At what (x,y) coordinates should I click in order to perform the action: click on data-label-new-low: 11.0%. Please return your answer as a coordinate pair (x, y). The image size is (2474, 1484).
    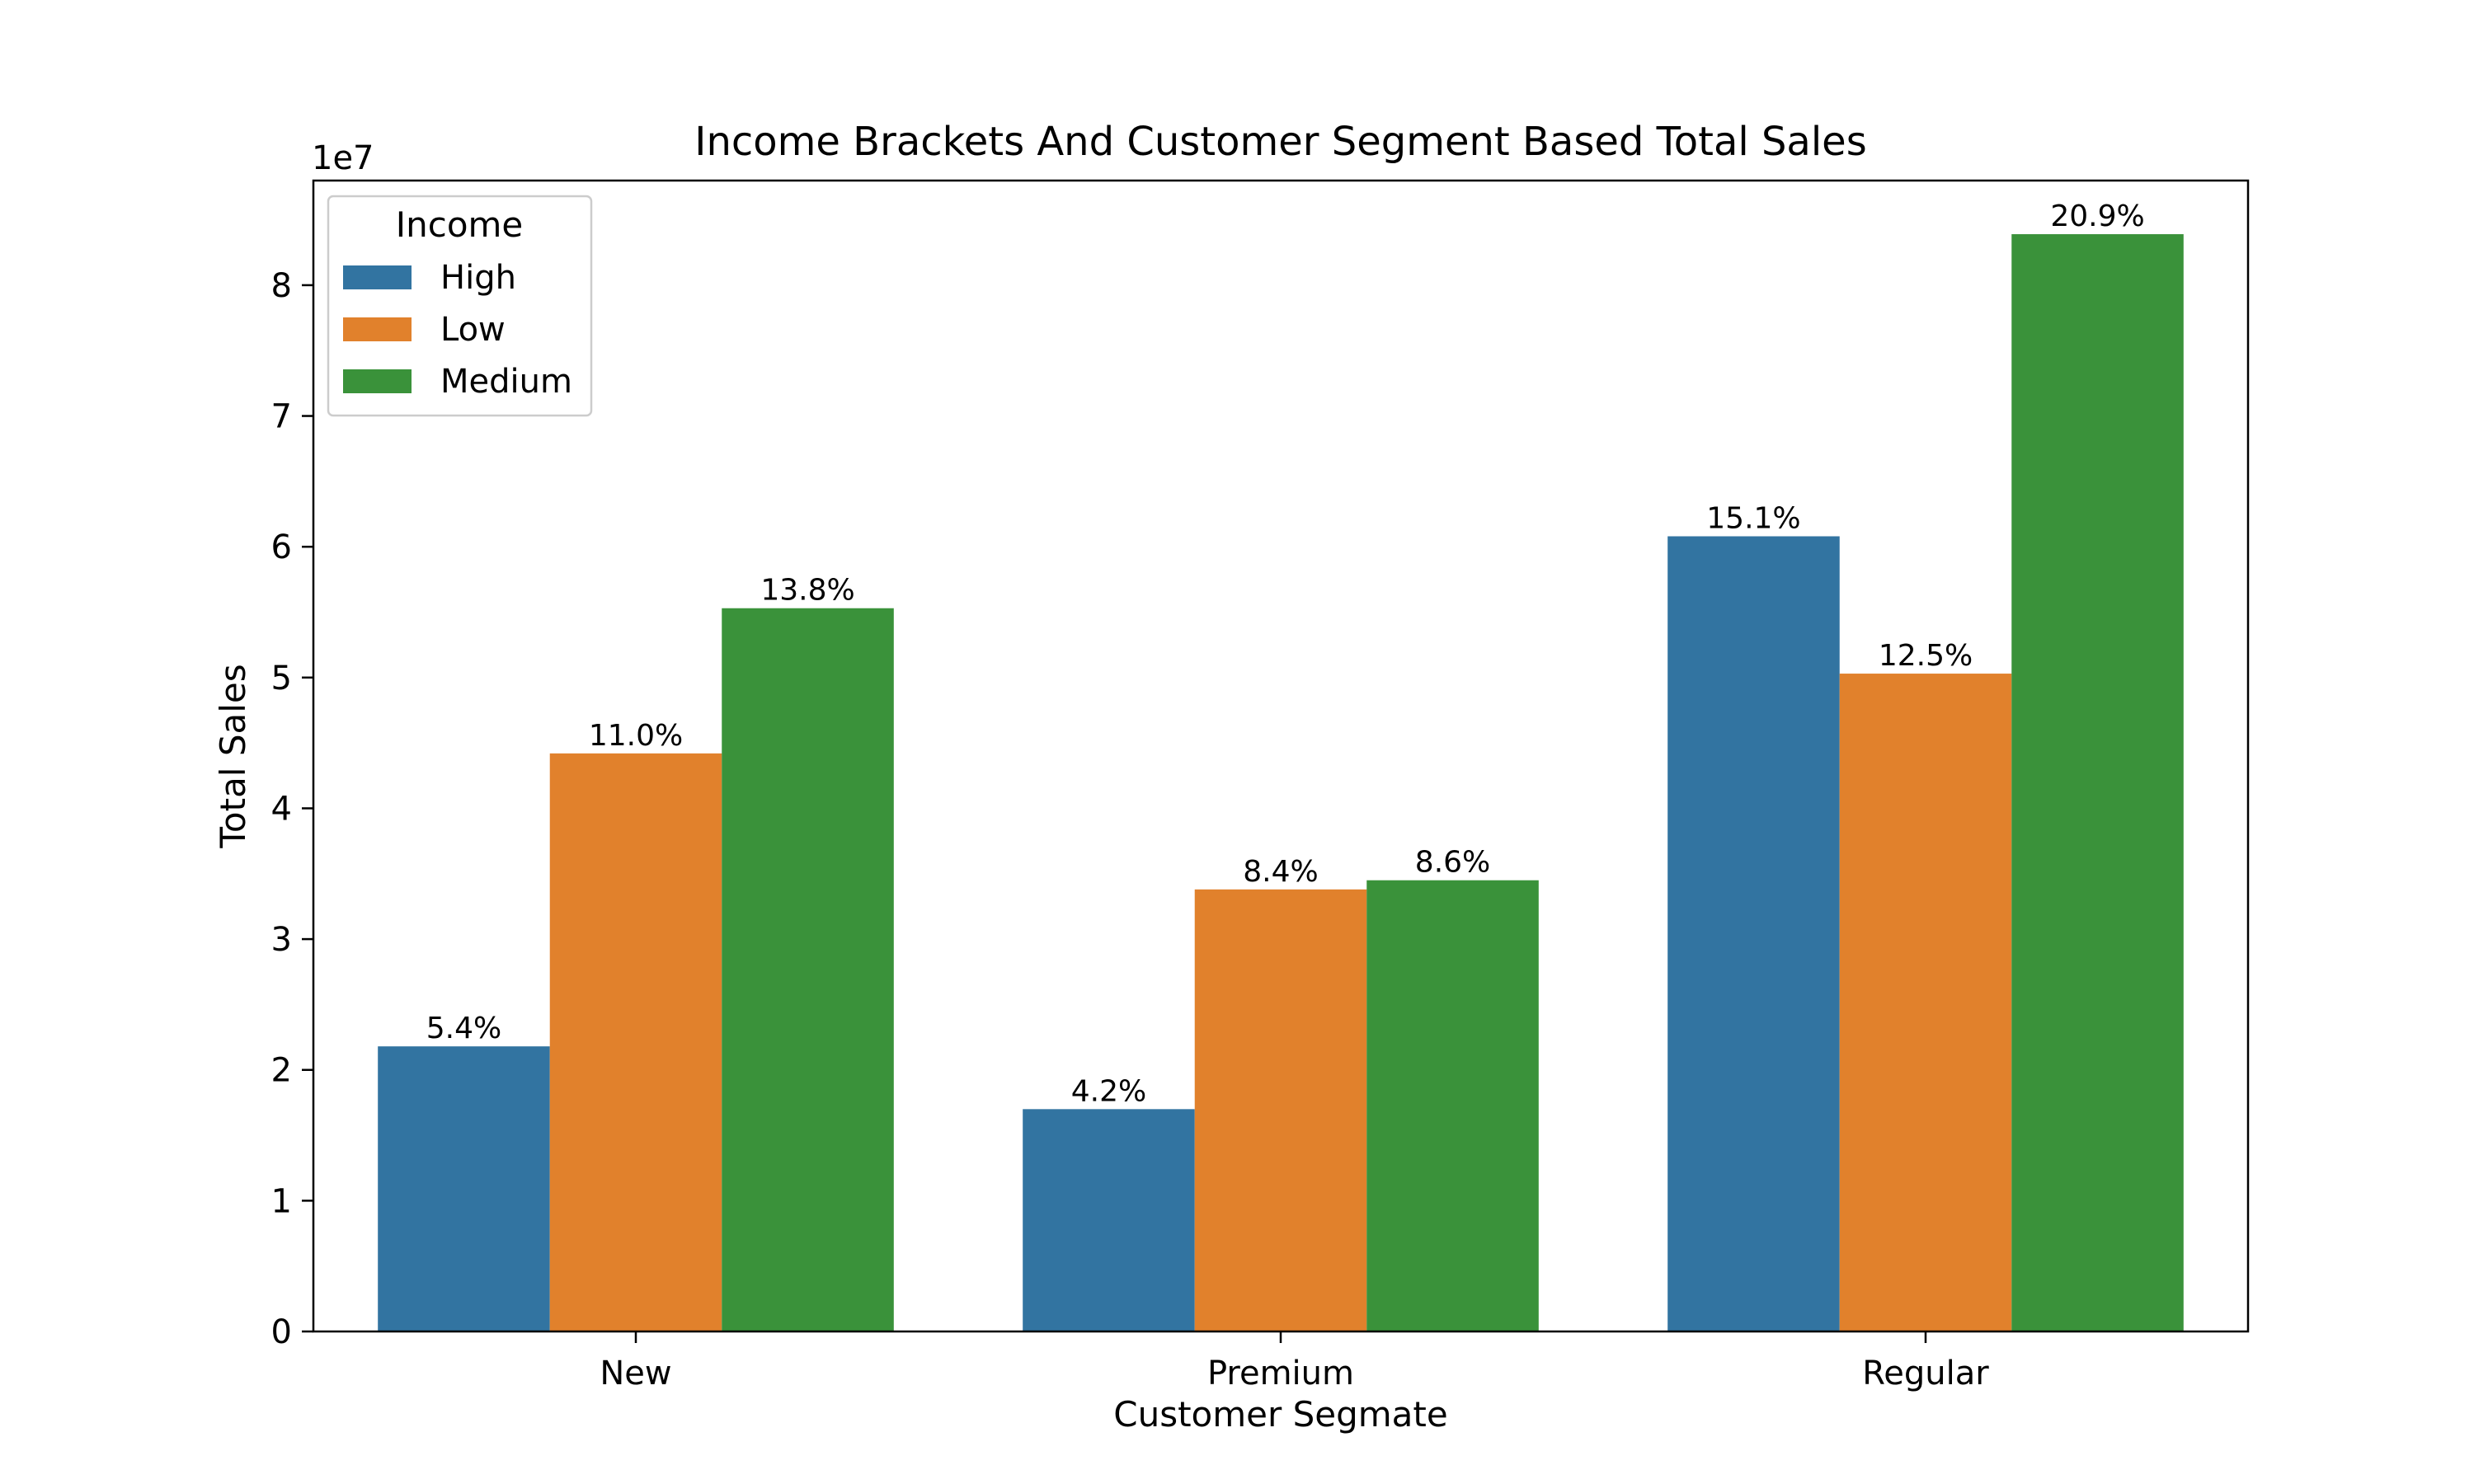
    Looking at the image, I should click on (636, 736).